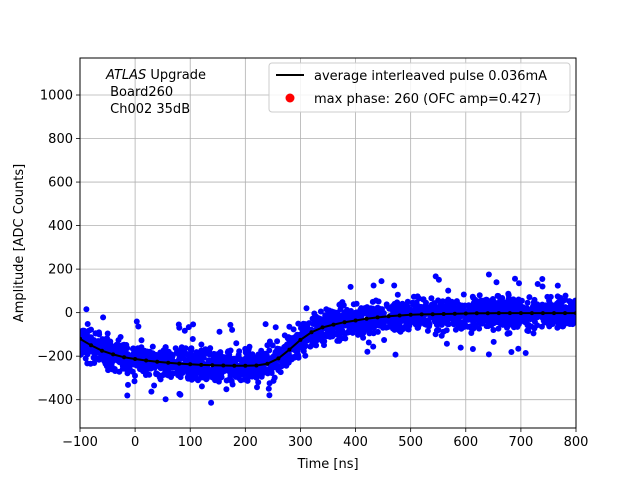 This screenshot has width=640, height=480. I want to click on x-tick-label: −100, so click(80, 442).